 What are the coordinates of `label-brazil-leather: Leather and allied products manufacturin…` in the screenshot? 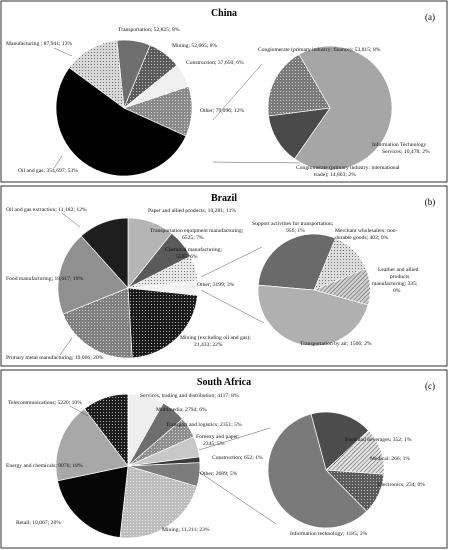 It's located at (396, 280).